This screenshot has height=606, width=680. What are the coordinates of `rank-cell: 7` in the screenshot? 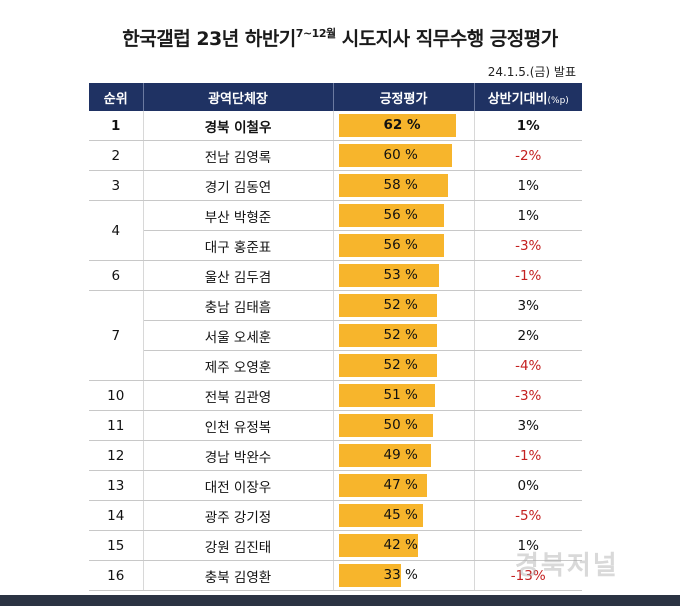 It's located at (116, 335).